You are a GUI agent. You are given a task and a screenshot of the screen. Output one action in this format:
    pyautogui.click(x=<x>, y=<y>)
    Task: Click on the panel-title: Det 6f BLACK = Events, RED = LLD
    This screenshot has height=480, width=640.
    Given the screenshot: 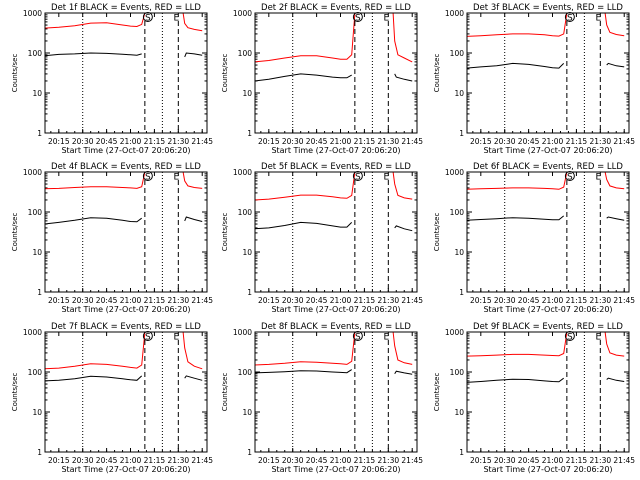 What is the action you would take?
    pyautogui.click(x=548, y=167)
    